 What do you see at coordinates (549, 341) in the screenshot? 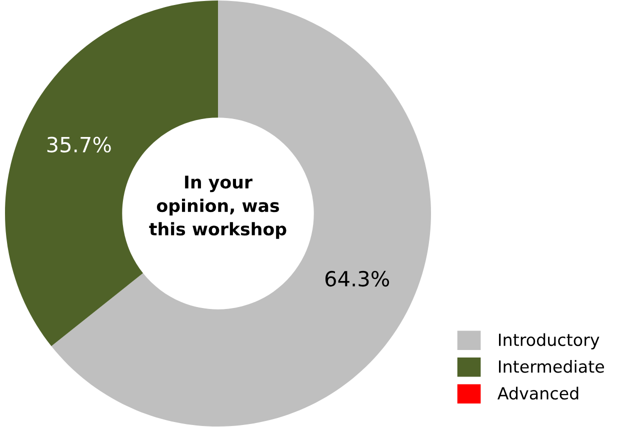
I see `legend-label: Introductory` at bounding box center [549, 341].